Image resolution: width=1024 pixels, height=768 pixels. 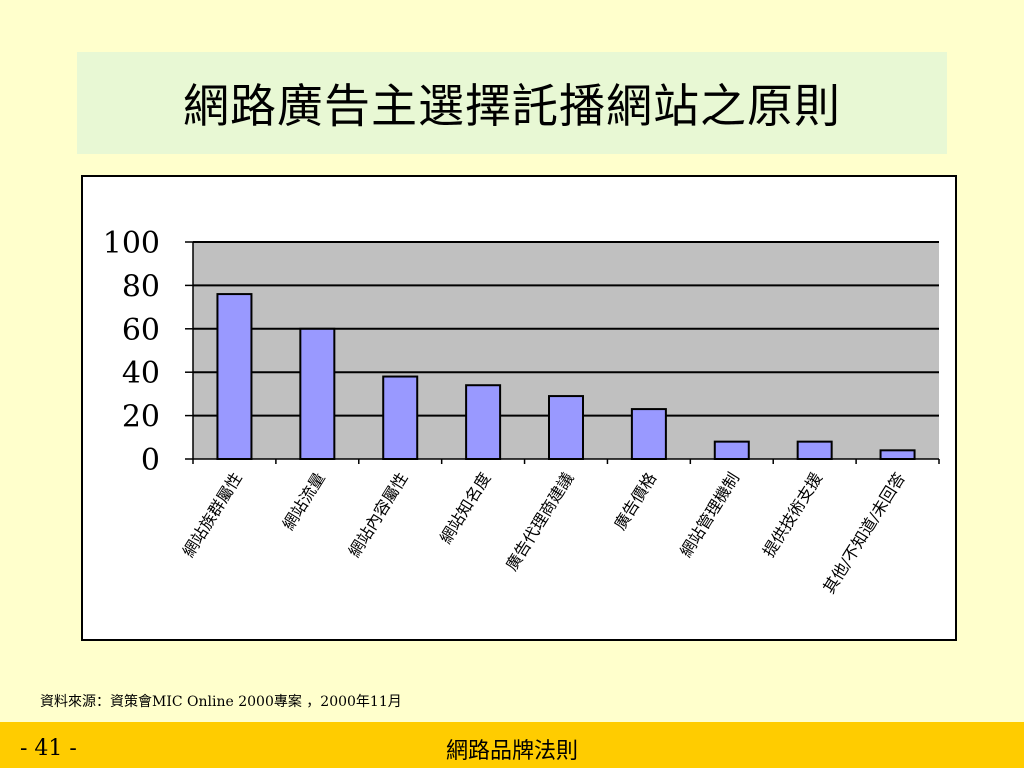 What do you see at coordinates (131, 352) in the screenshot?
I see `y-tick-labels: 0 20 40 60 80 100` at bounding box center [131, 352].